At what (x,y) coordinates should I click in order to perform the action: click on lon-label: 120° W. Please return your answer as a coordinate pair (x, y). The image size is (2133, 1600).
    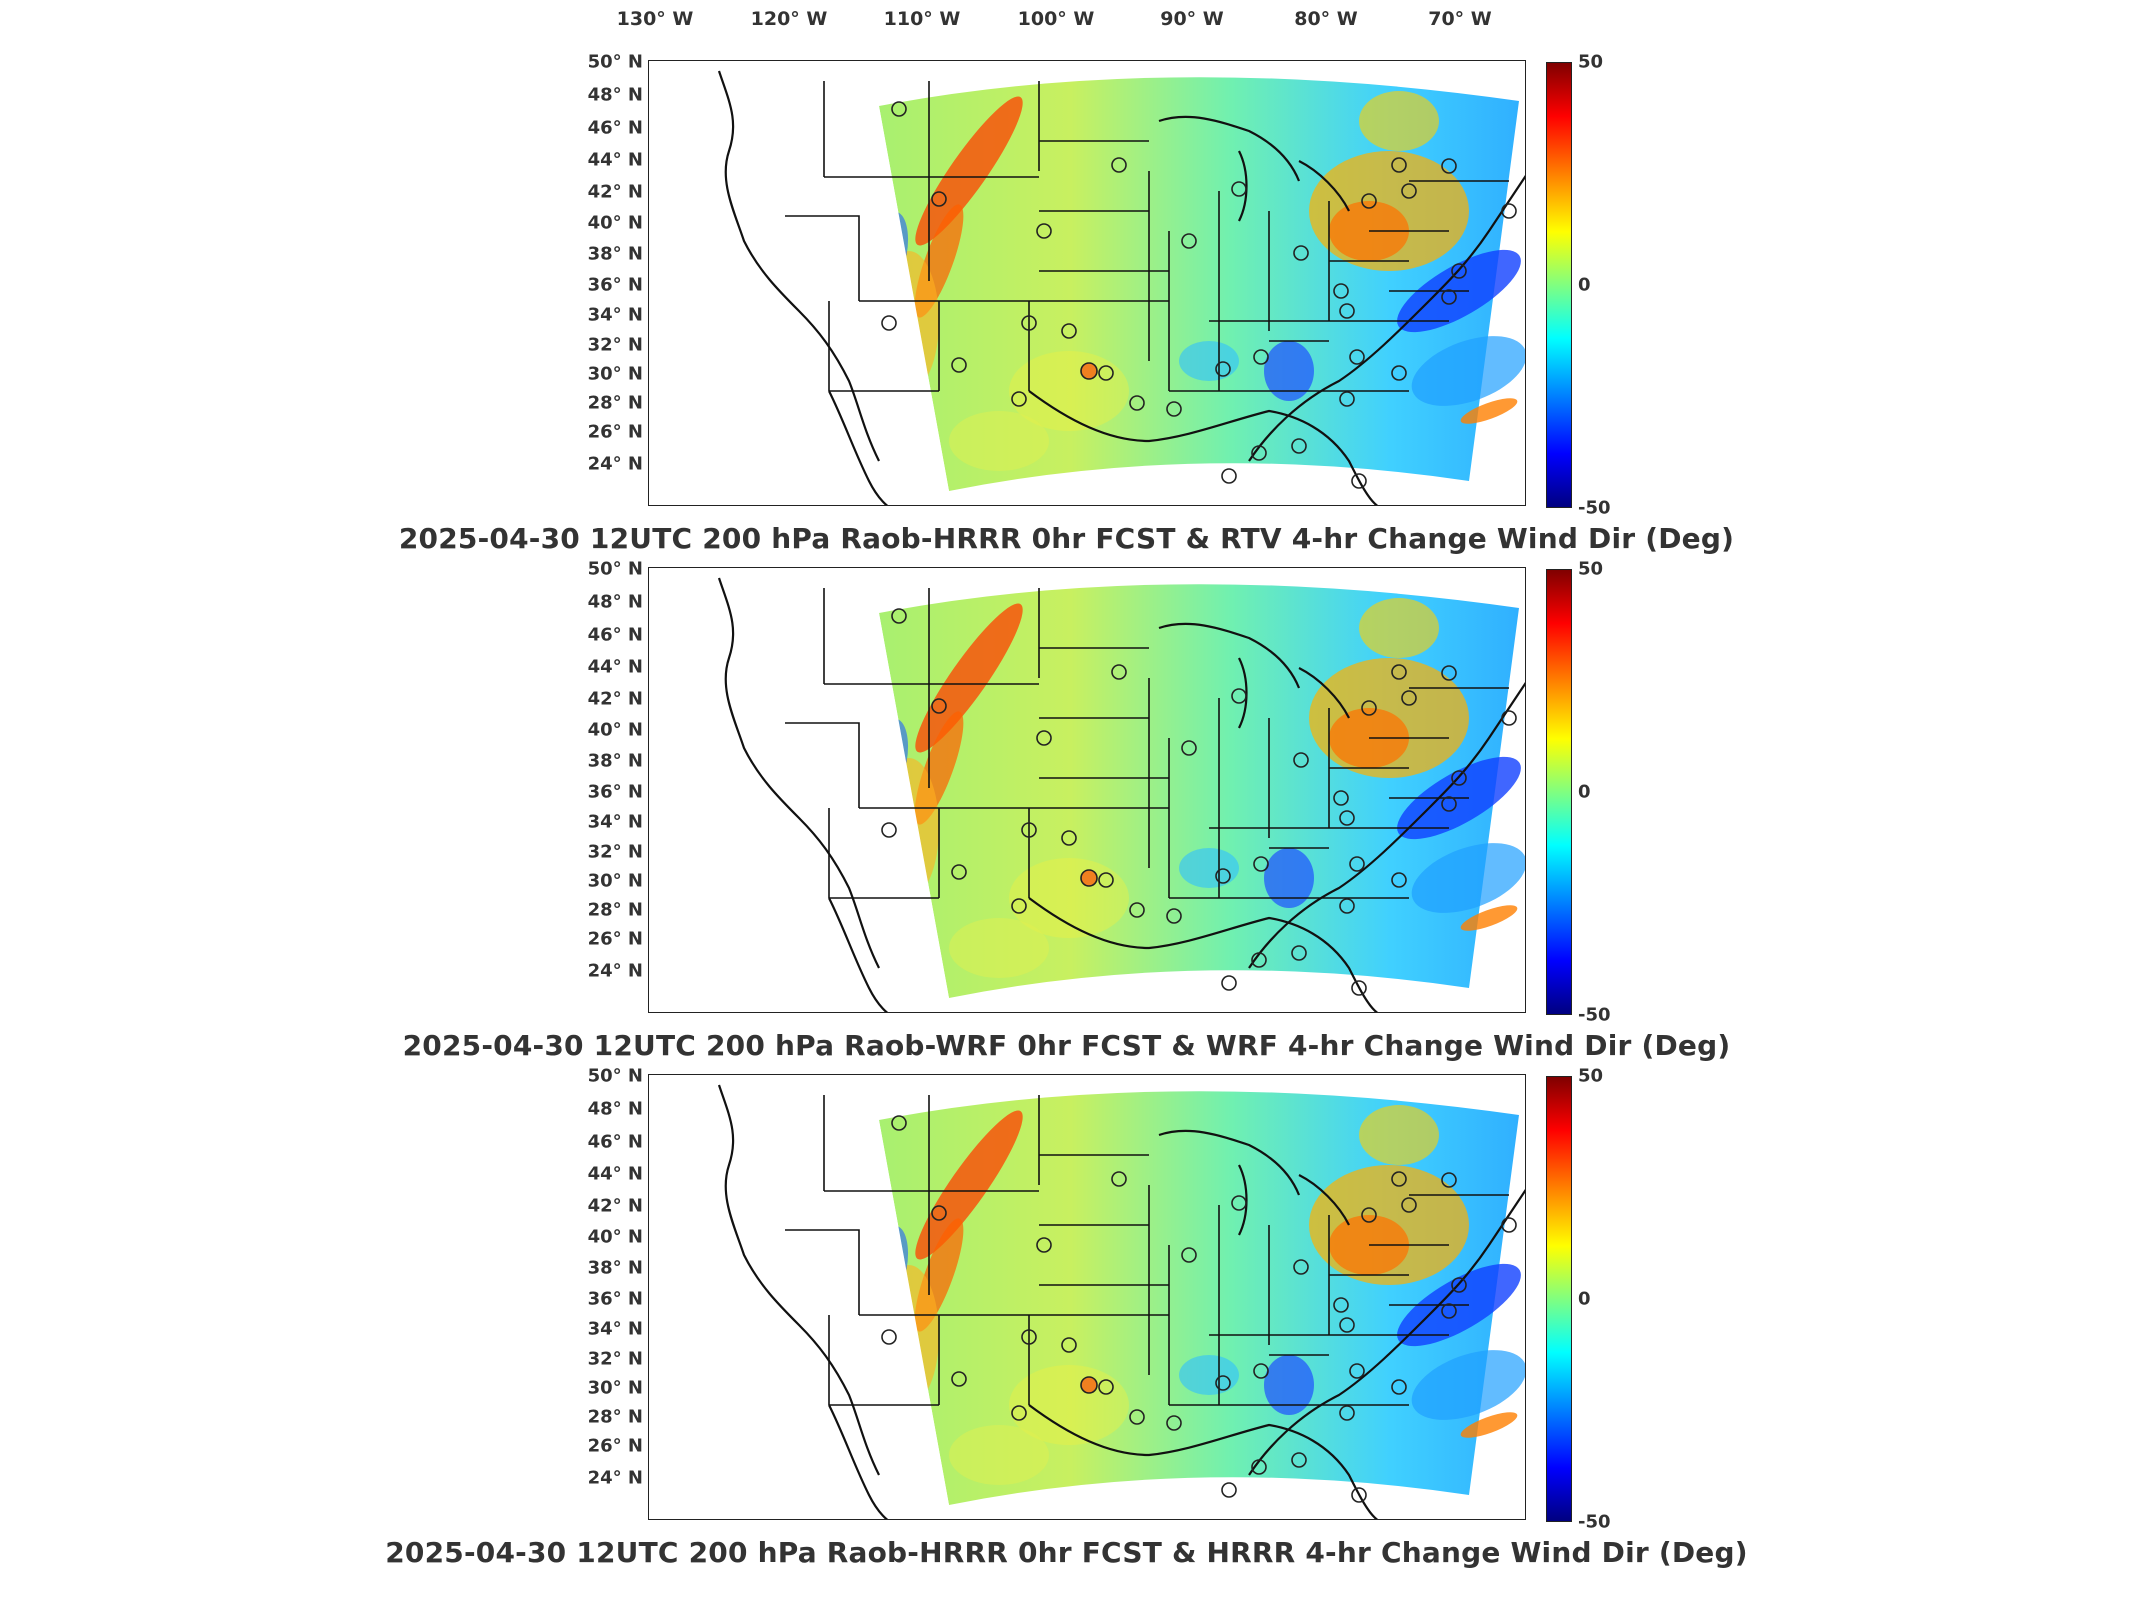
    Looking at the image, I should click on (789, 19).